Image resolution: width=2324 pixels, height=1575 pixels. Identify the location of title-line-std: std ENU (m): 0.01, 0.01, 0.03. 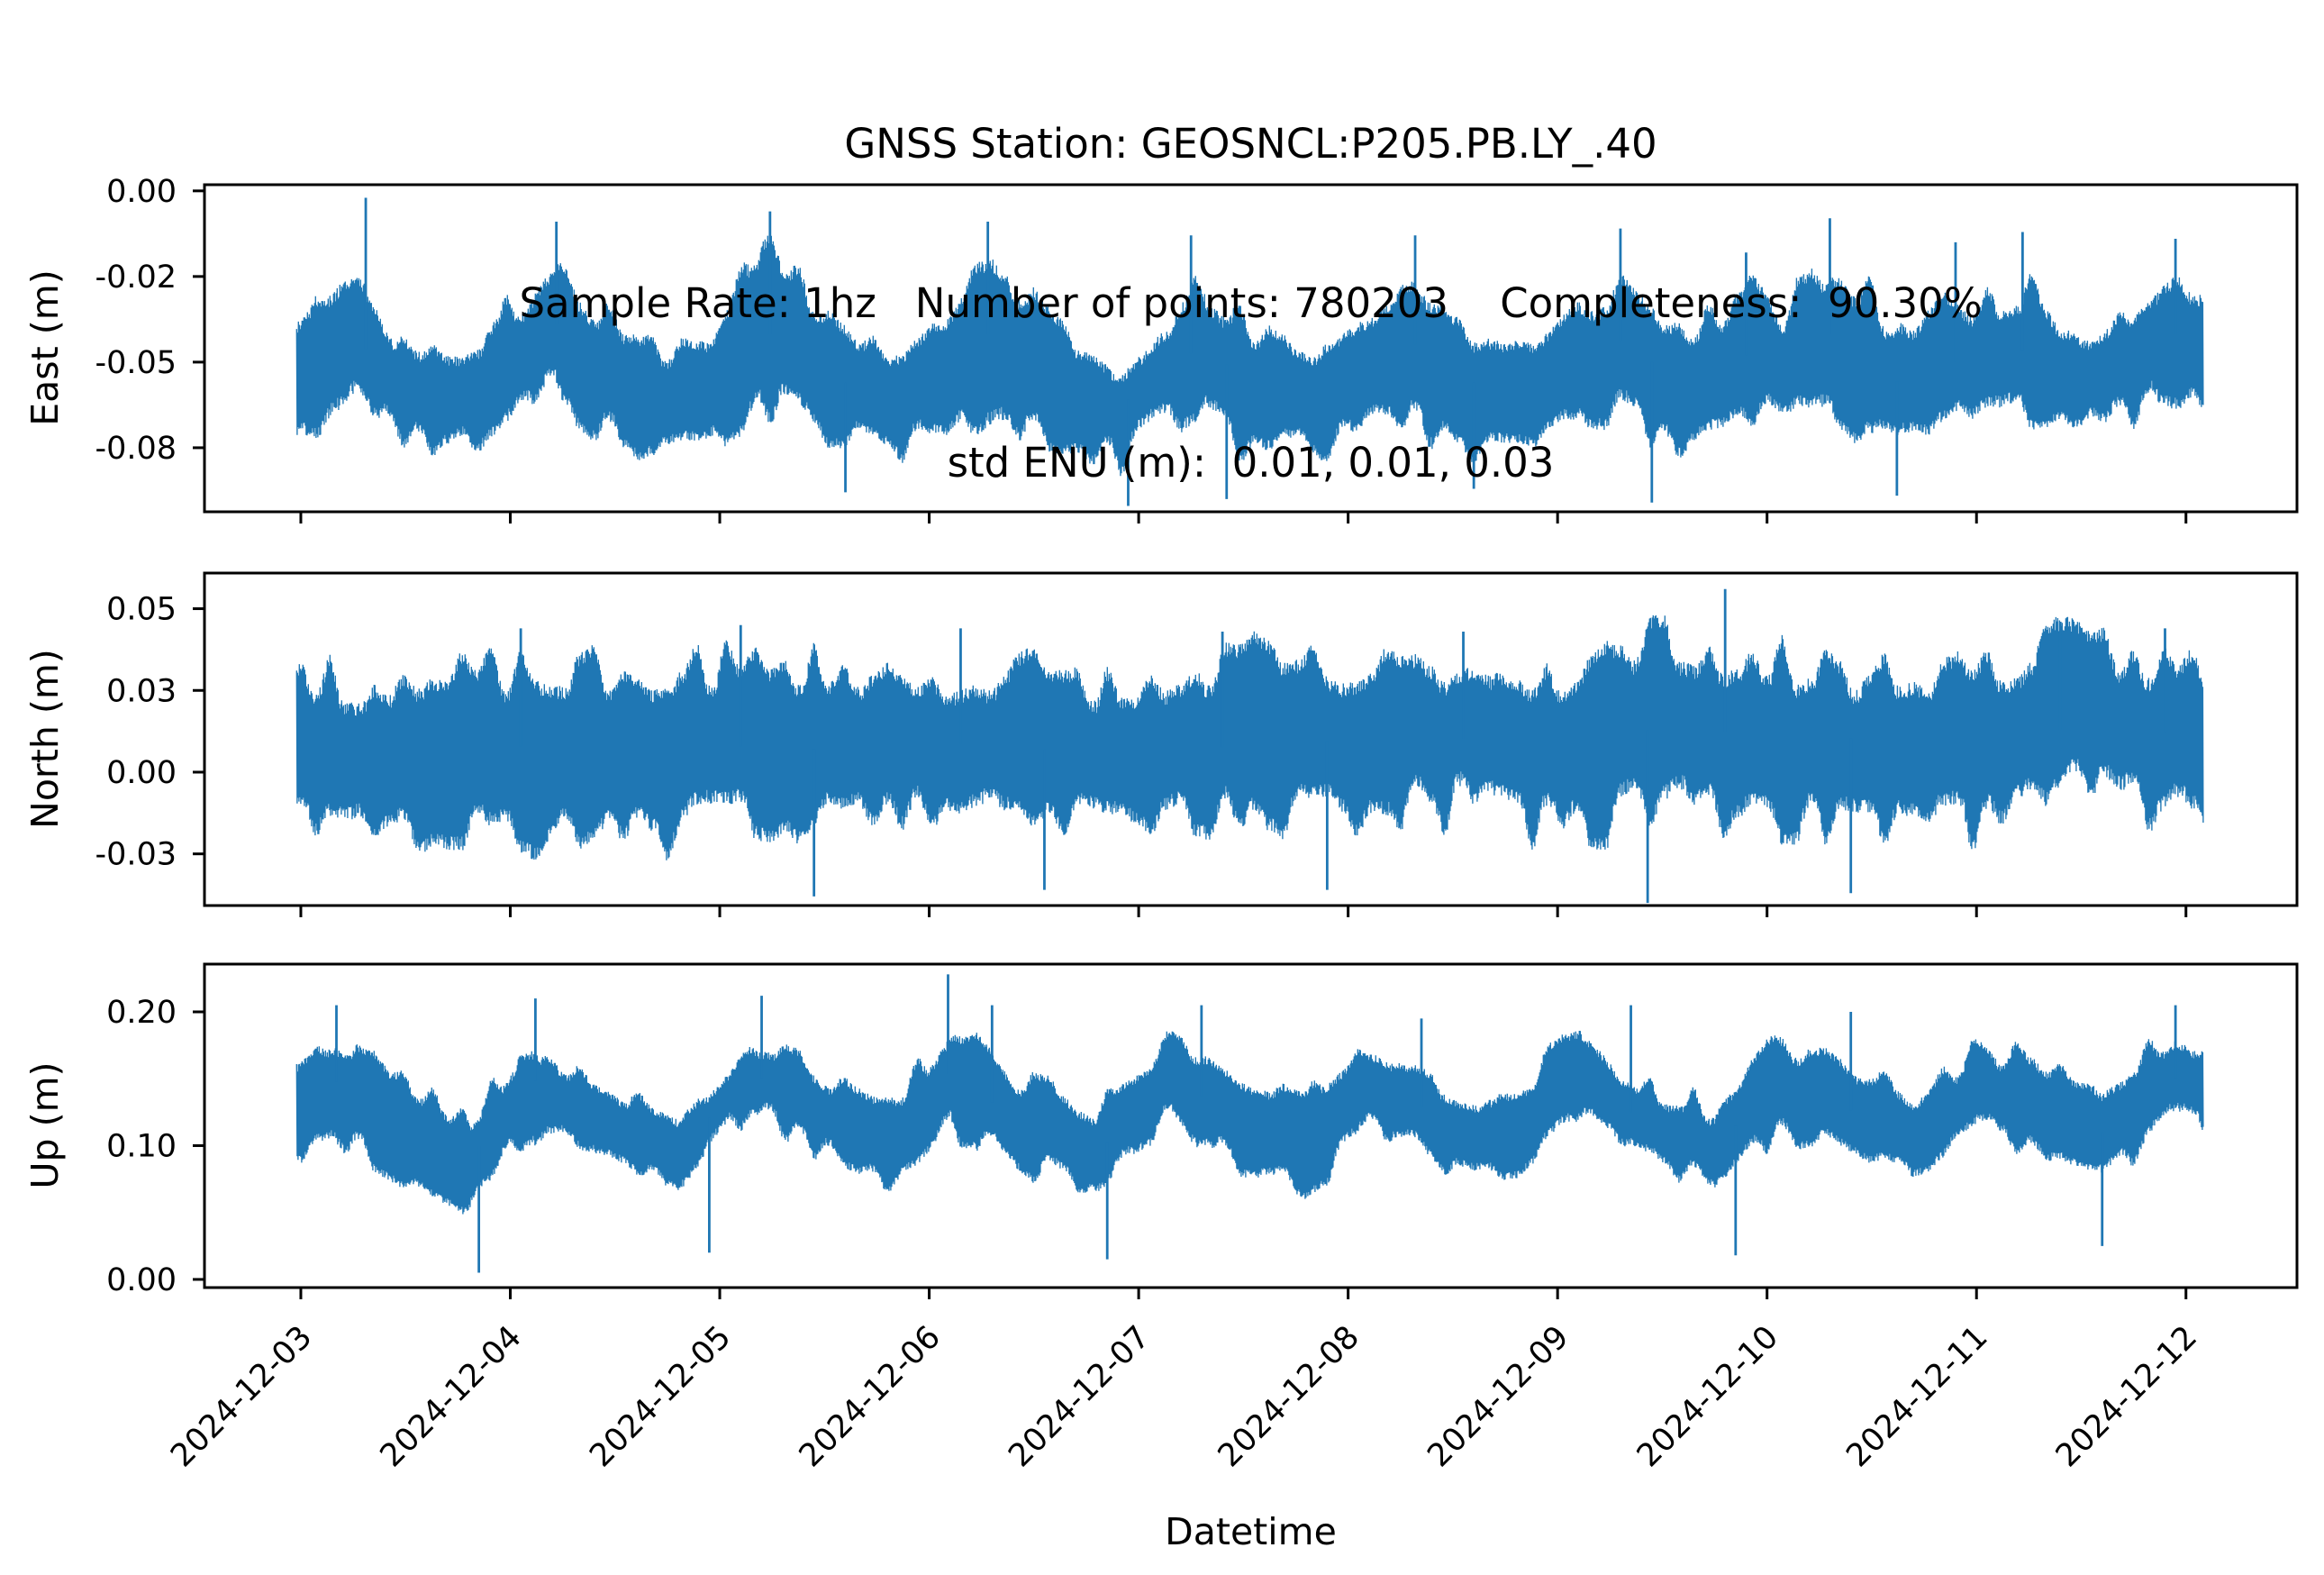
(1251, 463).